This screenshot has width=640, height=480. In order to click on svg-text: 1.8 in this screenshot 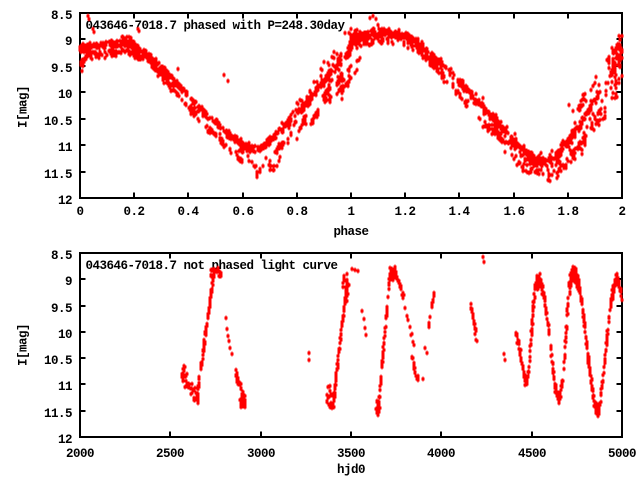, I will do `click(567, 212)`.